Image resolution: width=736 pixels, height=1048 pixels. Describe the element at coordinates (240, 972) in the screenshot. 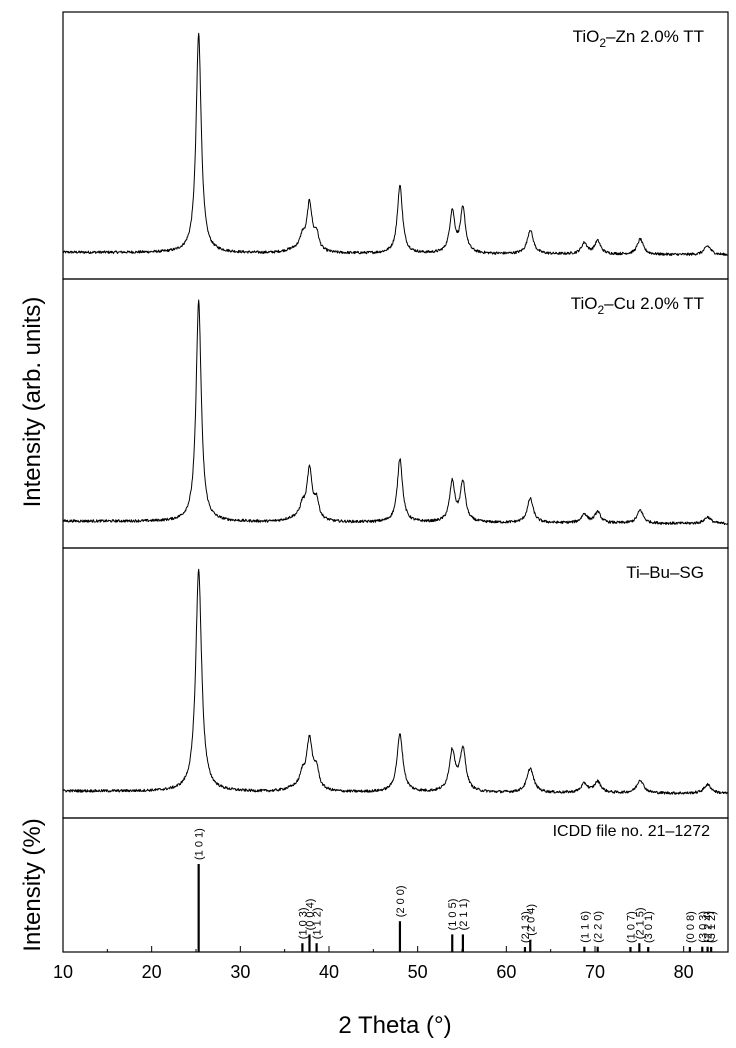

I see `x-tick-label: 30` at that location.